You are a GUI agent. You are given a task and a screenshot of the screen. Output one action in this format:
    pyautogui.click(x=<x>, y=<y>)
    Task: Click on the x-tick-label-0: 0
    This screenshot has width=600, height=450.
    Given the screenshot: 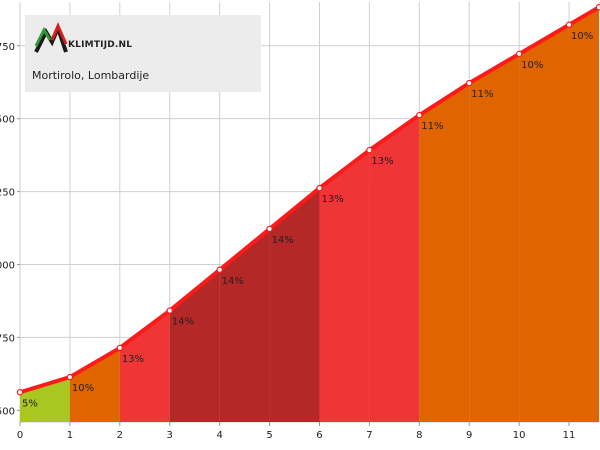 What is the action you would take?
    pyautogui.click(x=20, y=435)
    